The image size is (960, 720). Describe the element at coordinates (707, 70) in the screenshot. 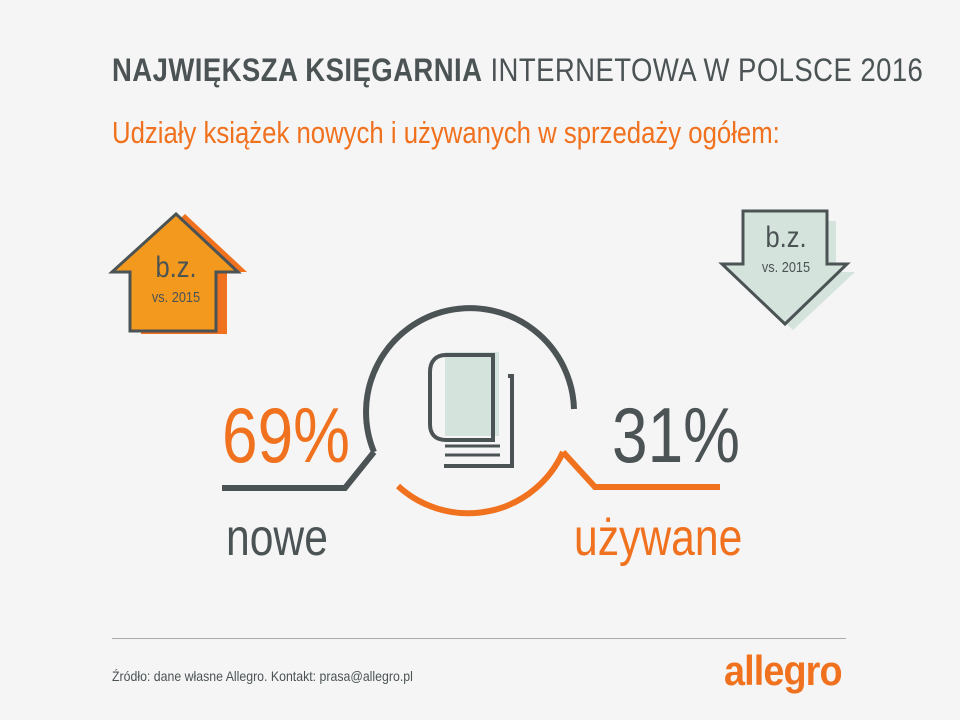

I see `title-light: INTERNETOWA W POLSCE 2016` at that location.